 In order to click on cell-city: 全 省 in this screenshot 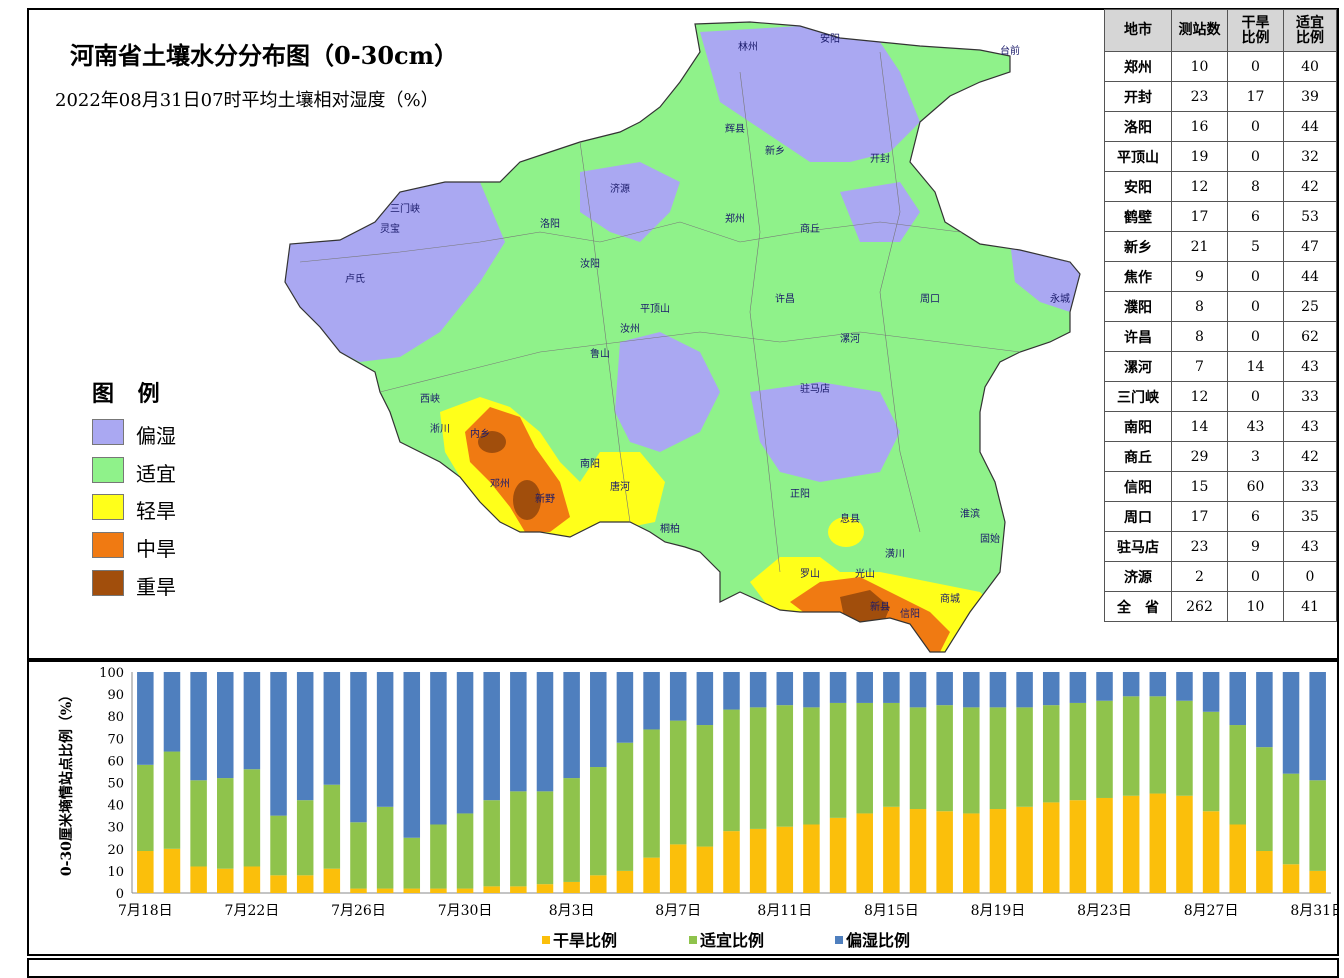, I will do `click(1138, 606)`.